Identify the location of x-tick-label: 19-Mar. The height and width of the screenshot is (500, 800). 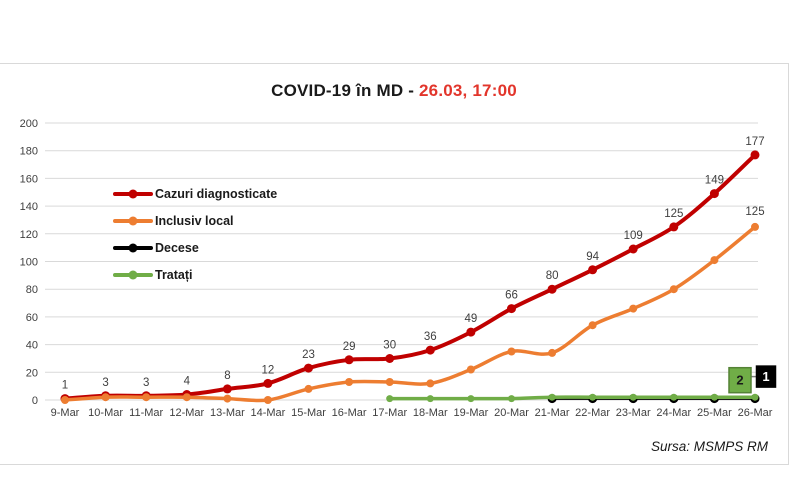
(470, 413).